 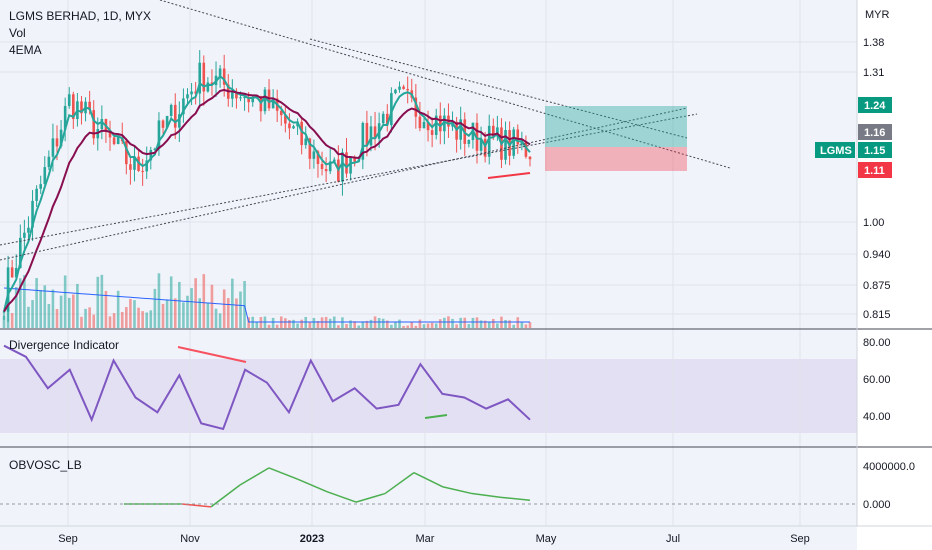 What do you see at coordinates (17, 33) in the screenshot?
I see `vol-legend: Vol` at bounding box center [17, 33].